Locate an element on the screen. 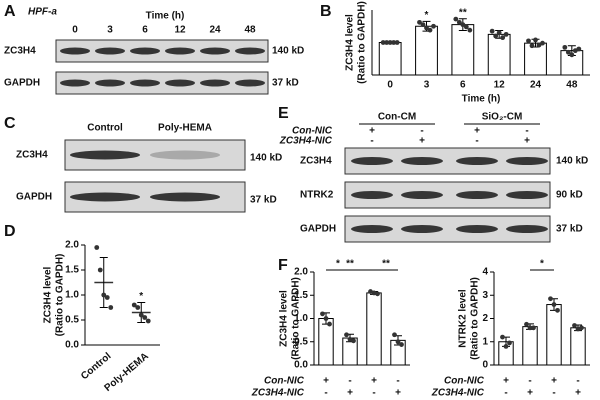 This screenshot has width=600, height=400. cell-line: HPF-a is located at coordinates (42, 12).